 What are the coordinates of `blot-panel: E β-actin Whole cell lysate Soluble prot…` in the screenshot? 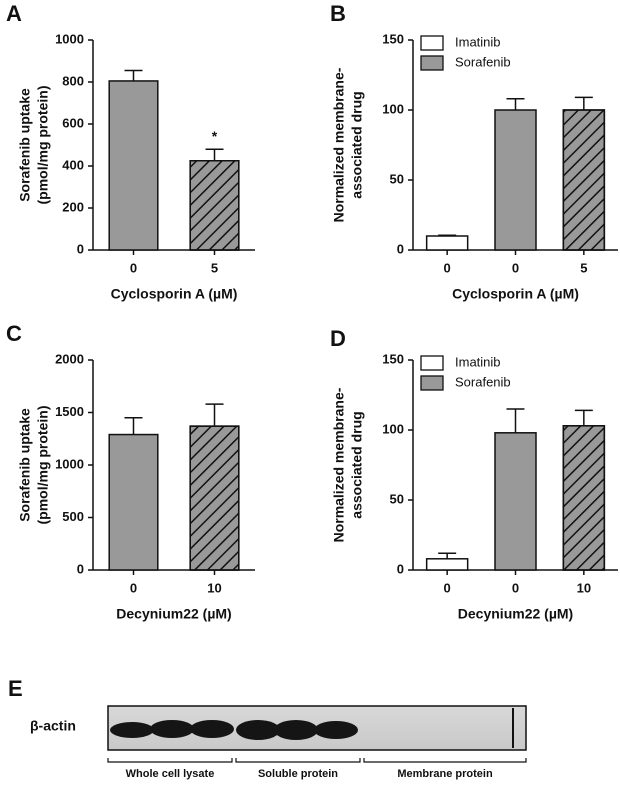 It's located at (267, 728).